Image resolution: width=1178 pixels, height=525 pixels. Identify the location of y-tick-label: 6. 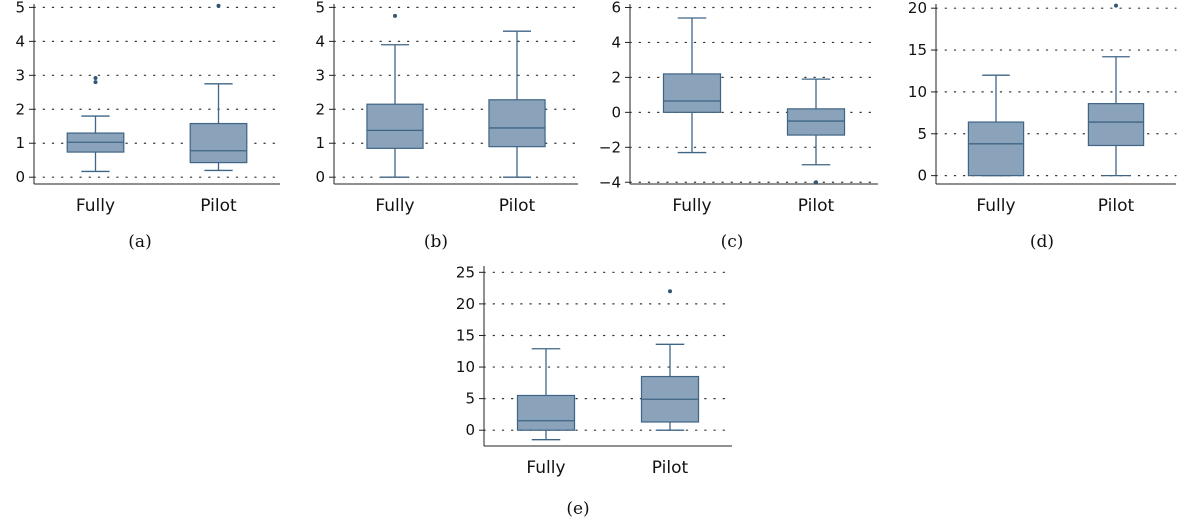
(616, 8).